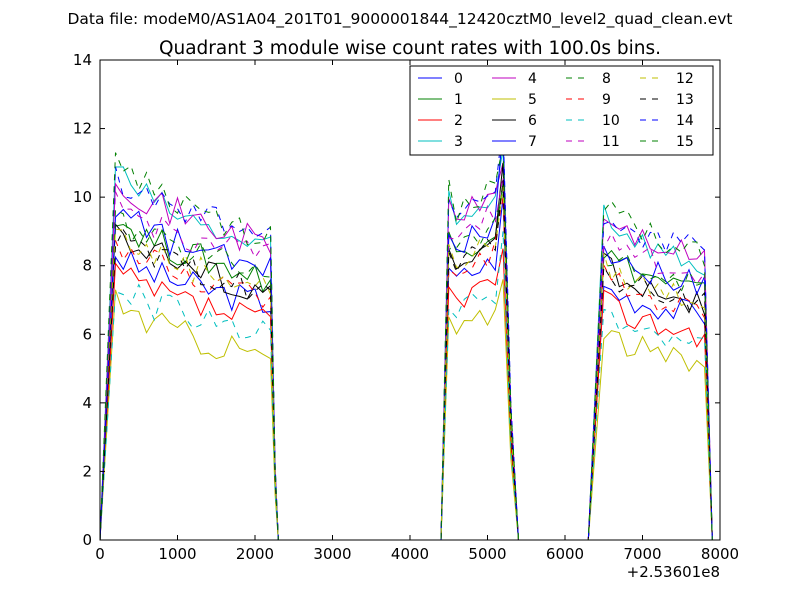  Describe the element at coordinates (82, 129) in the screenshot. I see `y-tick-label: 12` at that location.